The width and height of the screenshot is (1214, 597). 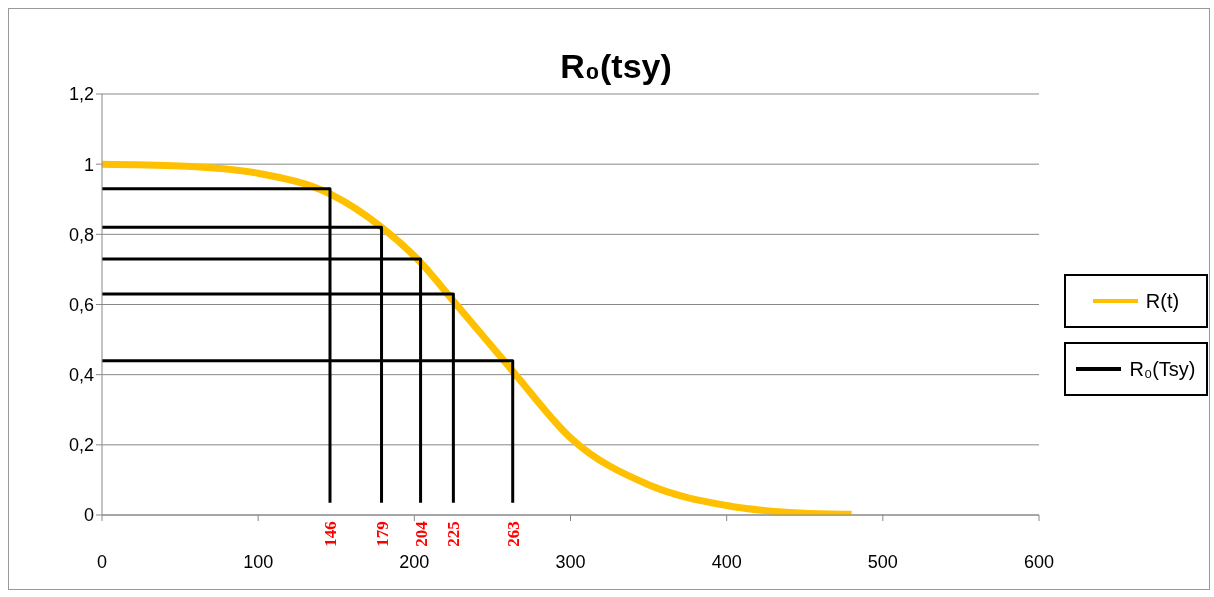 What do you see at coordinates (81, 375) in the screenshot?
I see `y-tick-label: 0,4` at bounding box center [81, 375].